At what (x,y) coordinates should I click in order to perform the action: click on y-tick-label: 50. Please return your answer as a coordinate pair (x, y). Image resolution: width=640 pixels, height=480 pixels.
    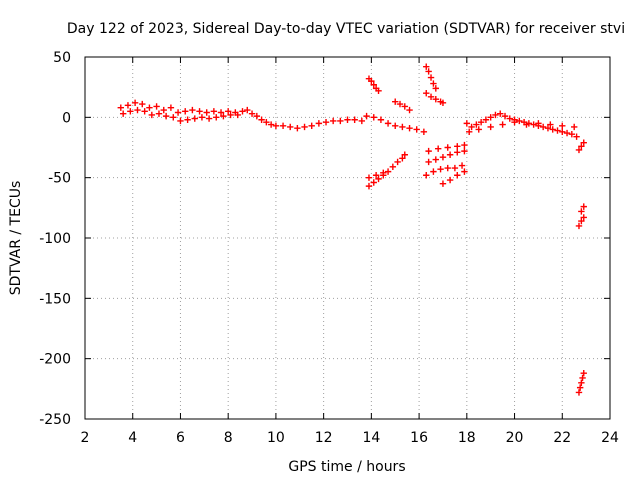
    Looking at the image, I should click on (62, 58).